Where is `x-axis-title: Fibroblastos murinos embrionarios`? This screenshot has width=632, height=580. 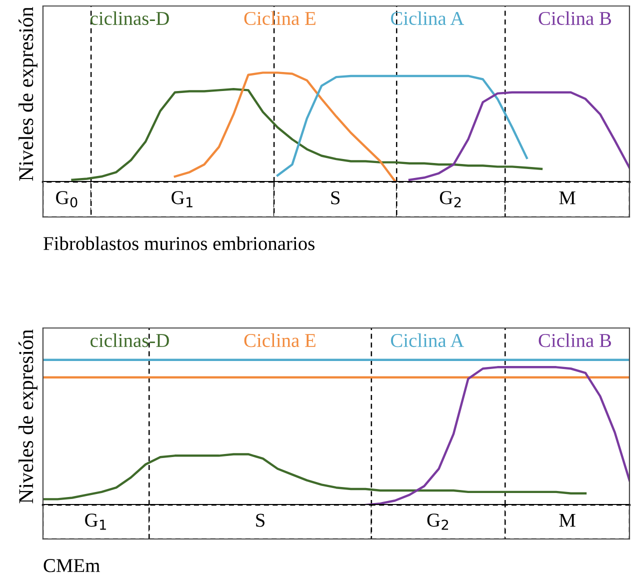 x-axis-title: Fibroblastos murinos embrionarios is located at coordinates (179, 243).